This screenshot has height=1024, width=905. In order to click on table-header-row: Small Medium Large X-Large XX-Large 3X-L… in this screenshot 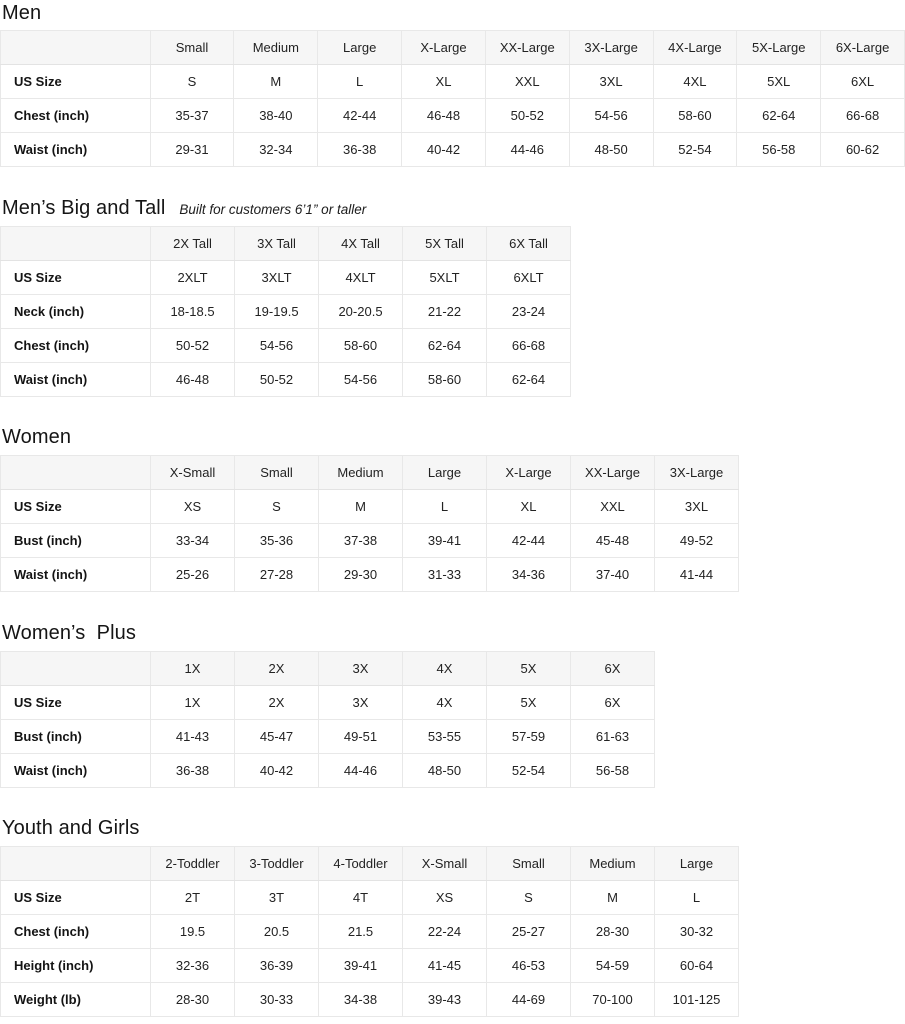, I will do `click(452, 47)`.